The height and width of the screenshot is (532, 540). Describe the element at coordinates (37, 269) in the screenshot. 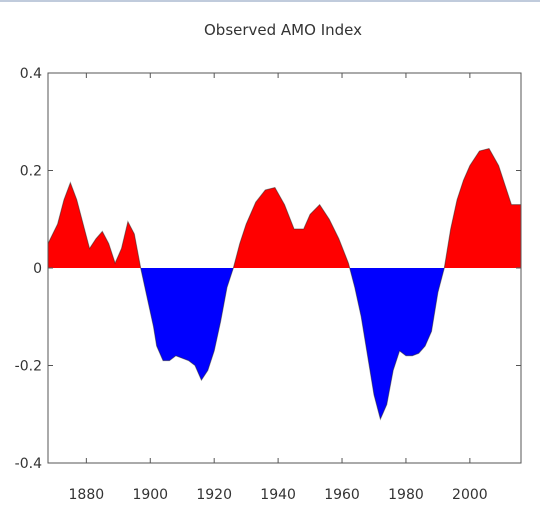

I see `y-tick-label: 0` at that location.